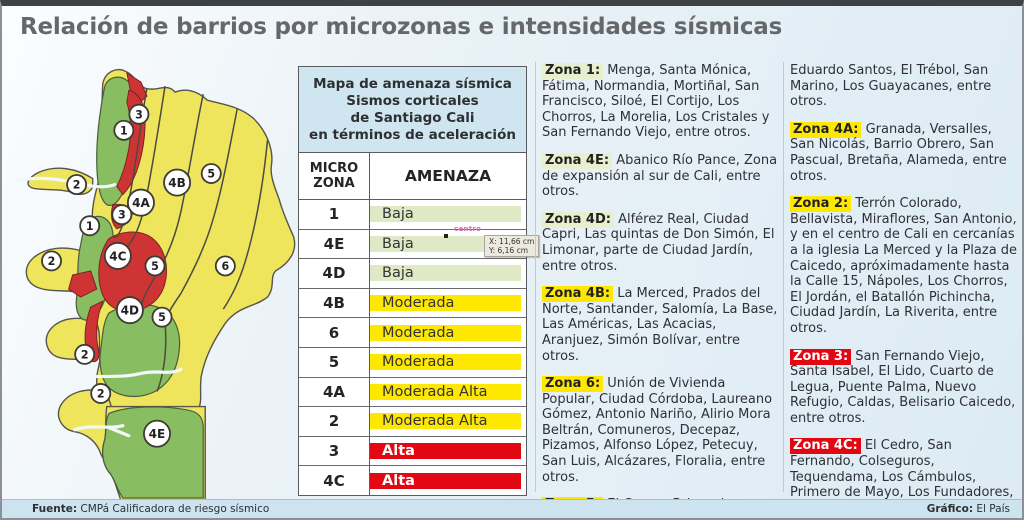 This screenshot has width=1024, height=520. Describe the element at coordinates (117, 256) in the screenshot. I see `map-zone-marker-label: 4C` at that location.